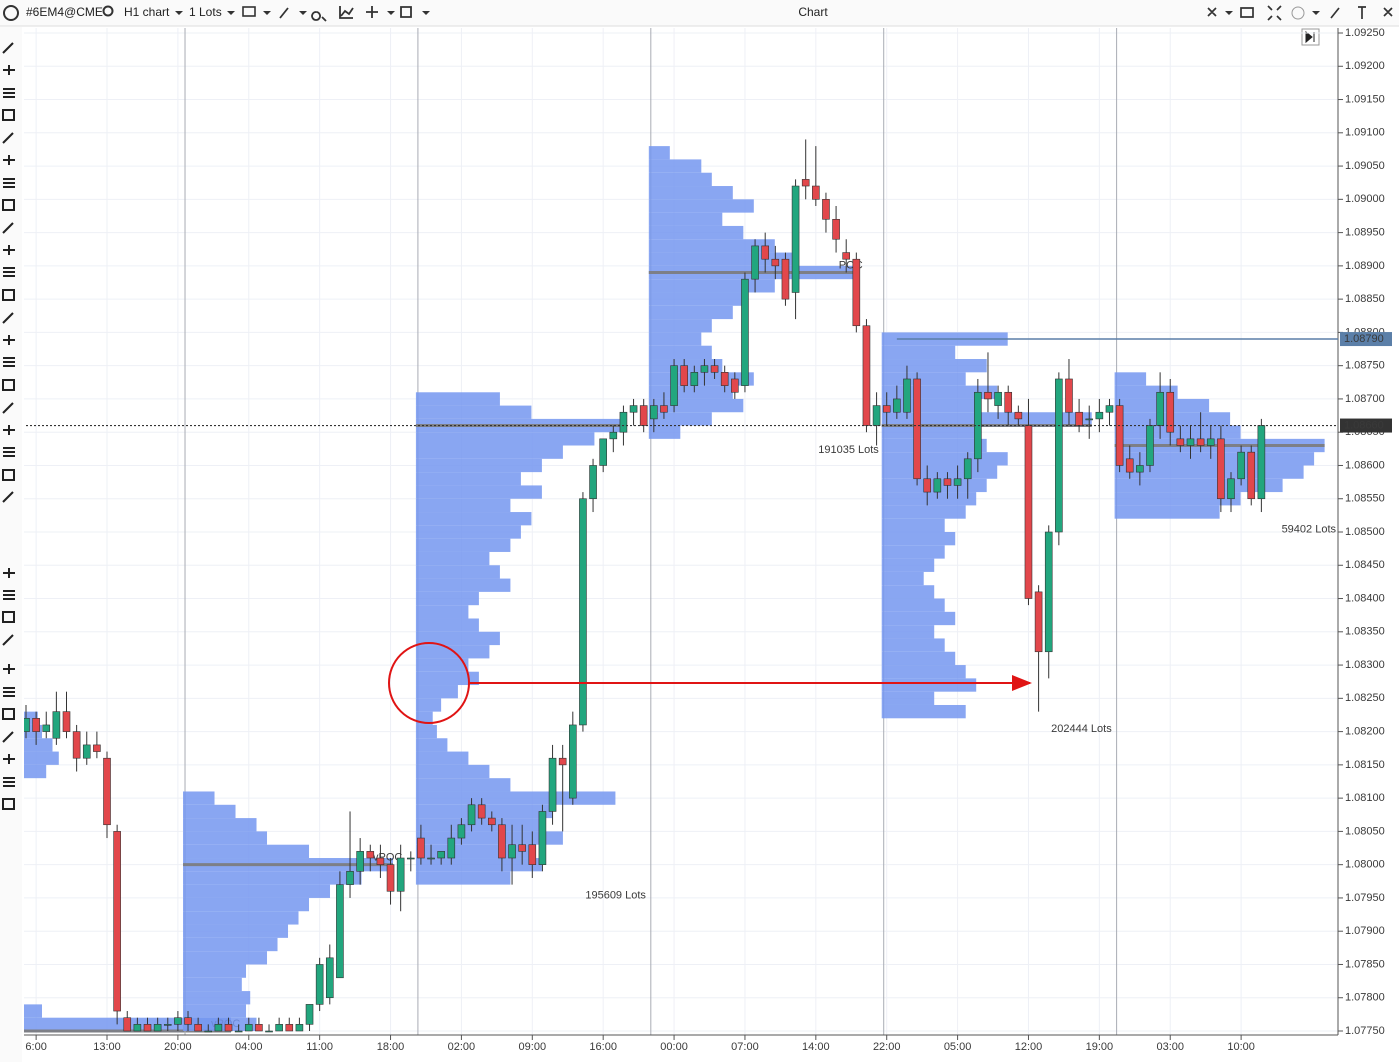  I want to click on y-tick-label: 1.08000, so click(1365, 865).